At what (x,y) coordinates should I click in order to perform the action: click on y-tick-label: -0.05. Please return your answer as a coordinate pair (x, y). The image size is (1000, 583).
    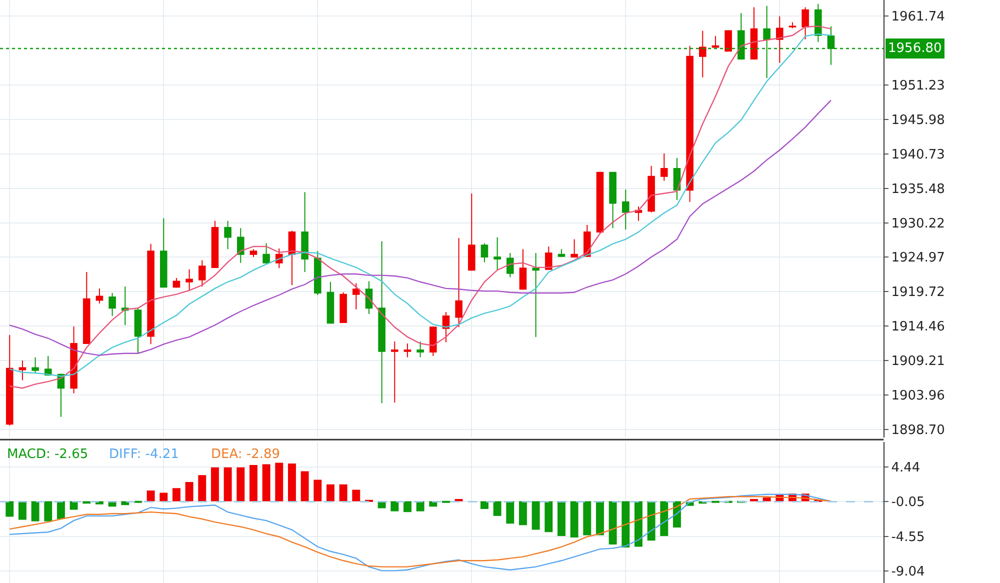
    Looking at the image, I should click on (908, 502).